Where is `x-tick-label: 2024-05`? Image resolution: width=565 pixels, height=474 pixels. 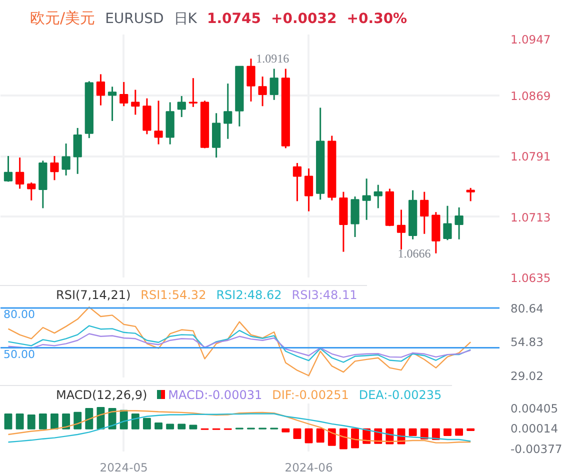
x-tick-label: 2024-05 is located at coordinates (124, 467).